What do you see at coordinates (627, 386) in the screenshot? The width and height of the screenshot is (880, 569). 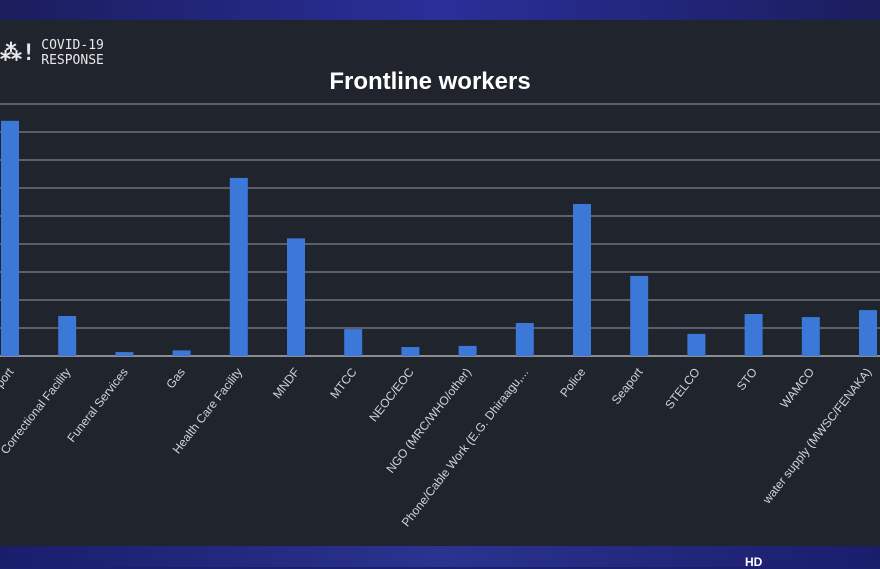 I see `x-tick-label: Seaport` at bounding box center [627, 386].